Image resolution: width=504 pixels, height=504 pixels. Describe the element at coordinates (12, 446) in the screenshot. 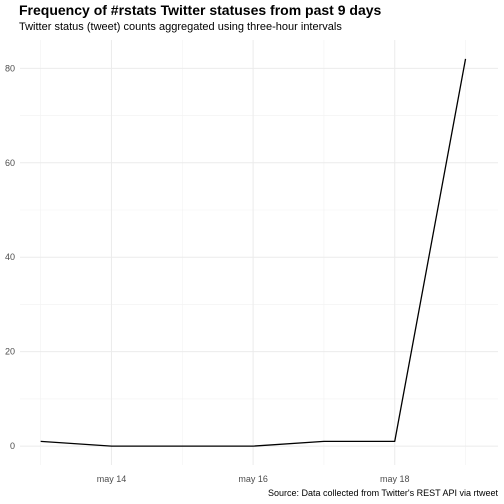

I see `y-tick-label: 0` at that location.